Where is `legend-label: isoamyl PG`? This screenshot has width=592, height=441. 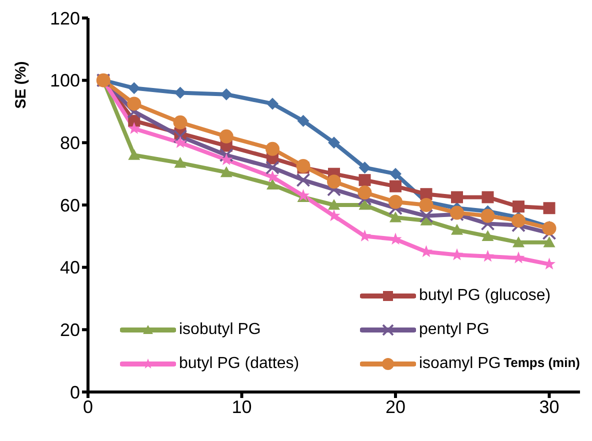 legend-label: isoamyl PG is located at coordinates (460, 364).